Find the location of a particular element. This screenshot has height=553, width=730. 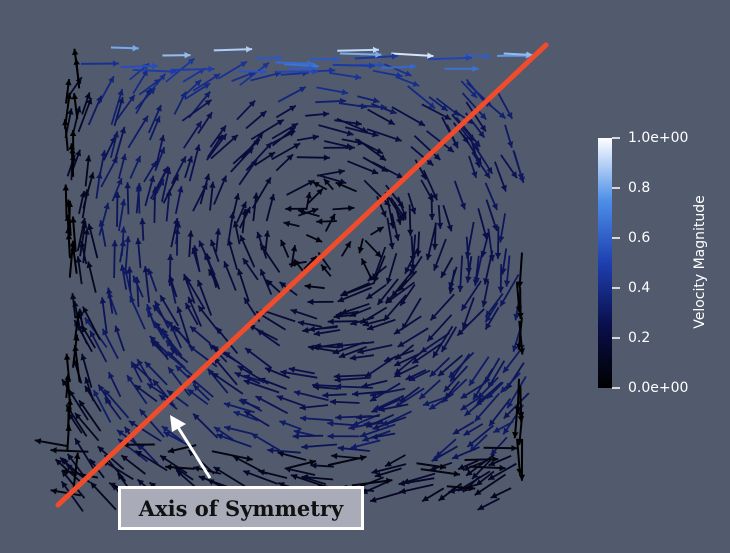

colorbar-gradient is located at coordinates (605, 263).